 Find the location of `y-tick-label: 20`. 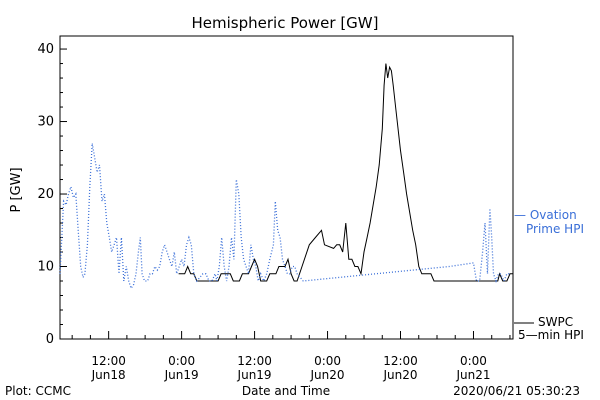

y-tick-label: 20 is located at coordinates (45, 194).